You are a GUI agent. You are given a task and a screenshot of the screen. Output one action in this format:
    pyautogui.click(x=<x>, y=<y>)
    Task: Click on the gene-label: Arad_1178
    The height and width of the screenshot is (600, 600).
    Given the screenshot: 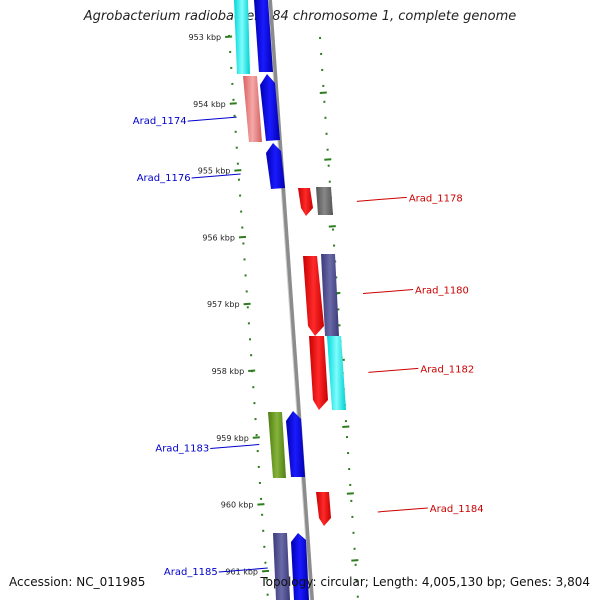 What is the action you would take?
    pyautogui.click(x=436, y=198)
    